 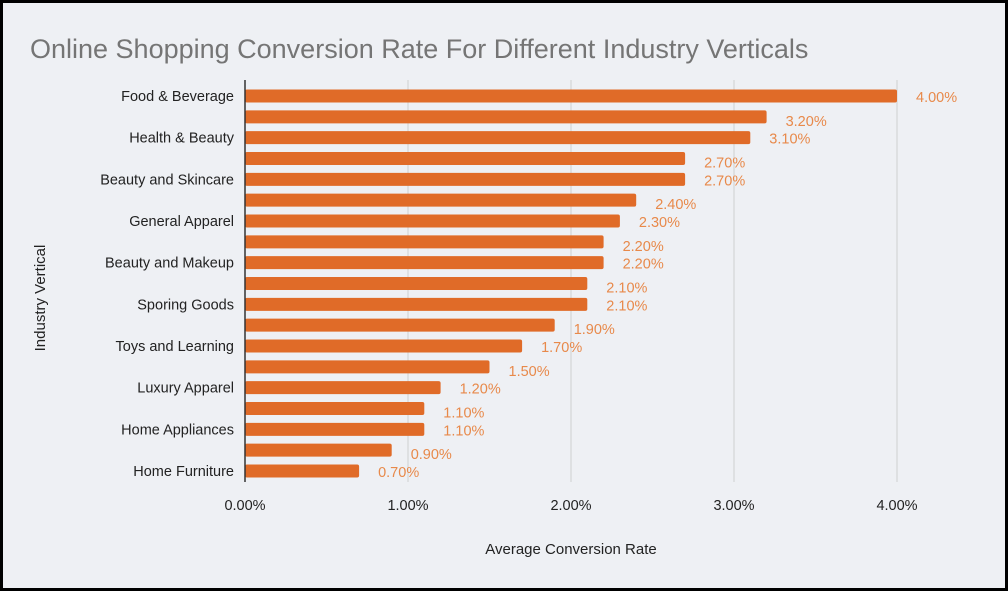 What do you see at coordinates (806, 122) in the screenshot?
I see `data-label: 3.20%` at bounding box center [806, 122].